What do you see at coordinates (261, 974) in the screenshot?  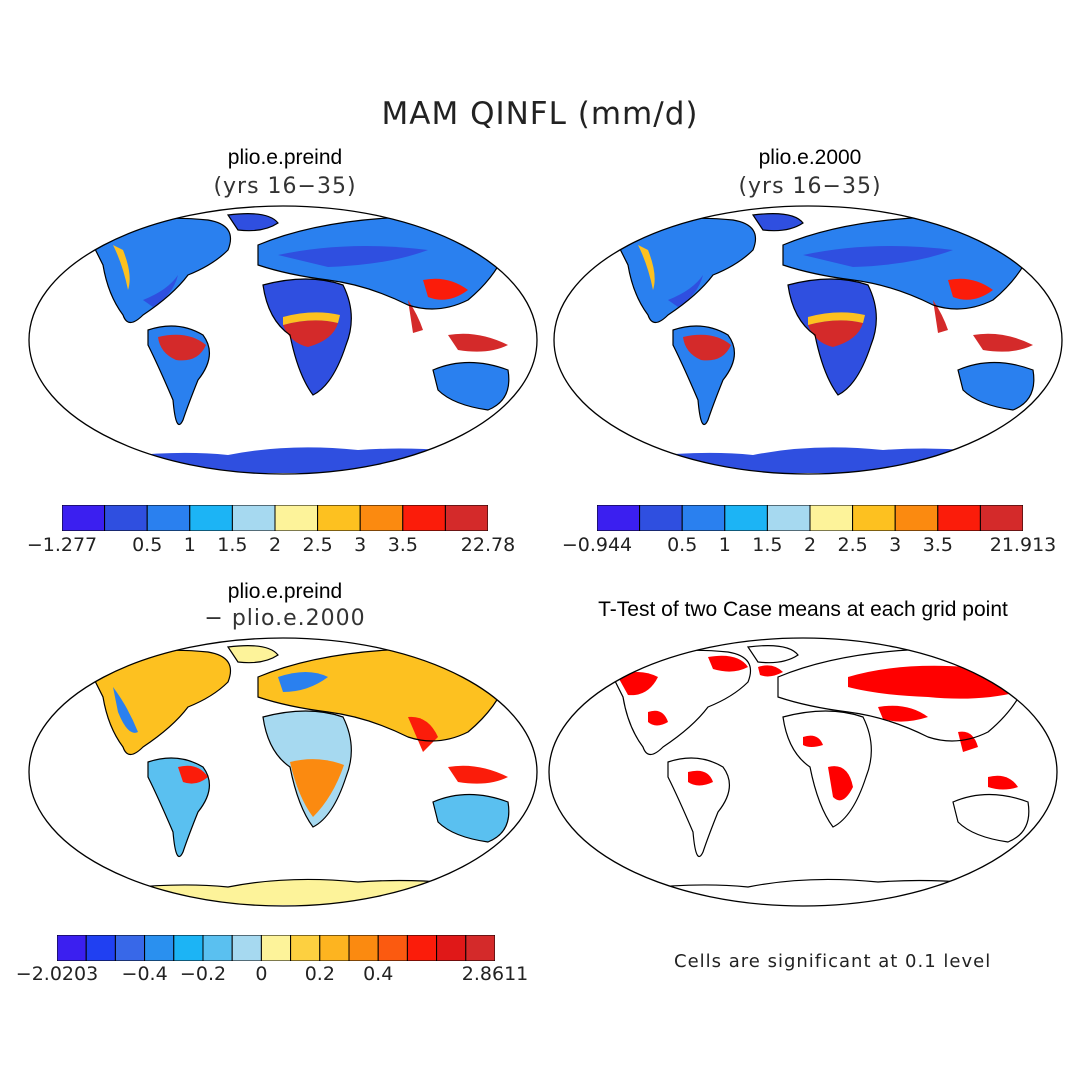 I see `colorbar-tick-label: 0` at bounding box center [261, 974].